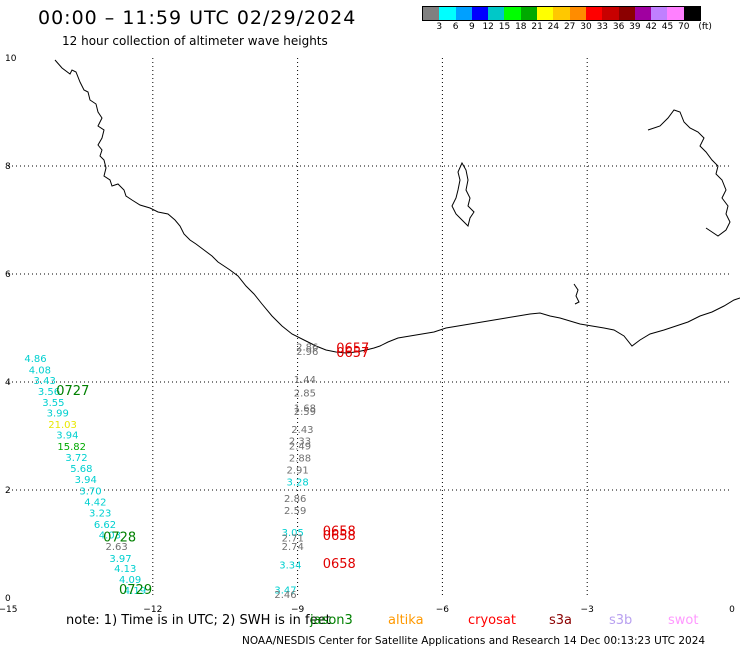 Image resolution: width=740 pixels, height=650 pixels. What do you see at coordinates (683, 620) in the screenshot?
I see `satellite-legend-swot: swot` at bounding box center [683, 620].